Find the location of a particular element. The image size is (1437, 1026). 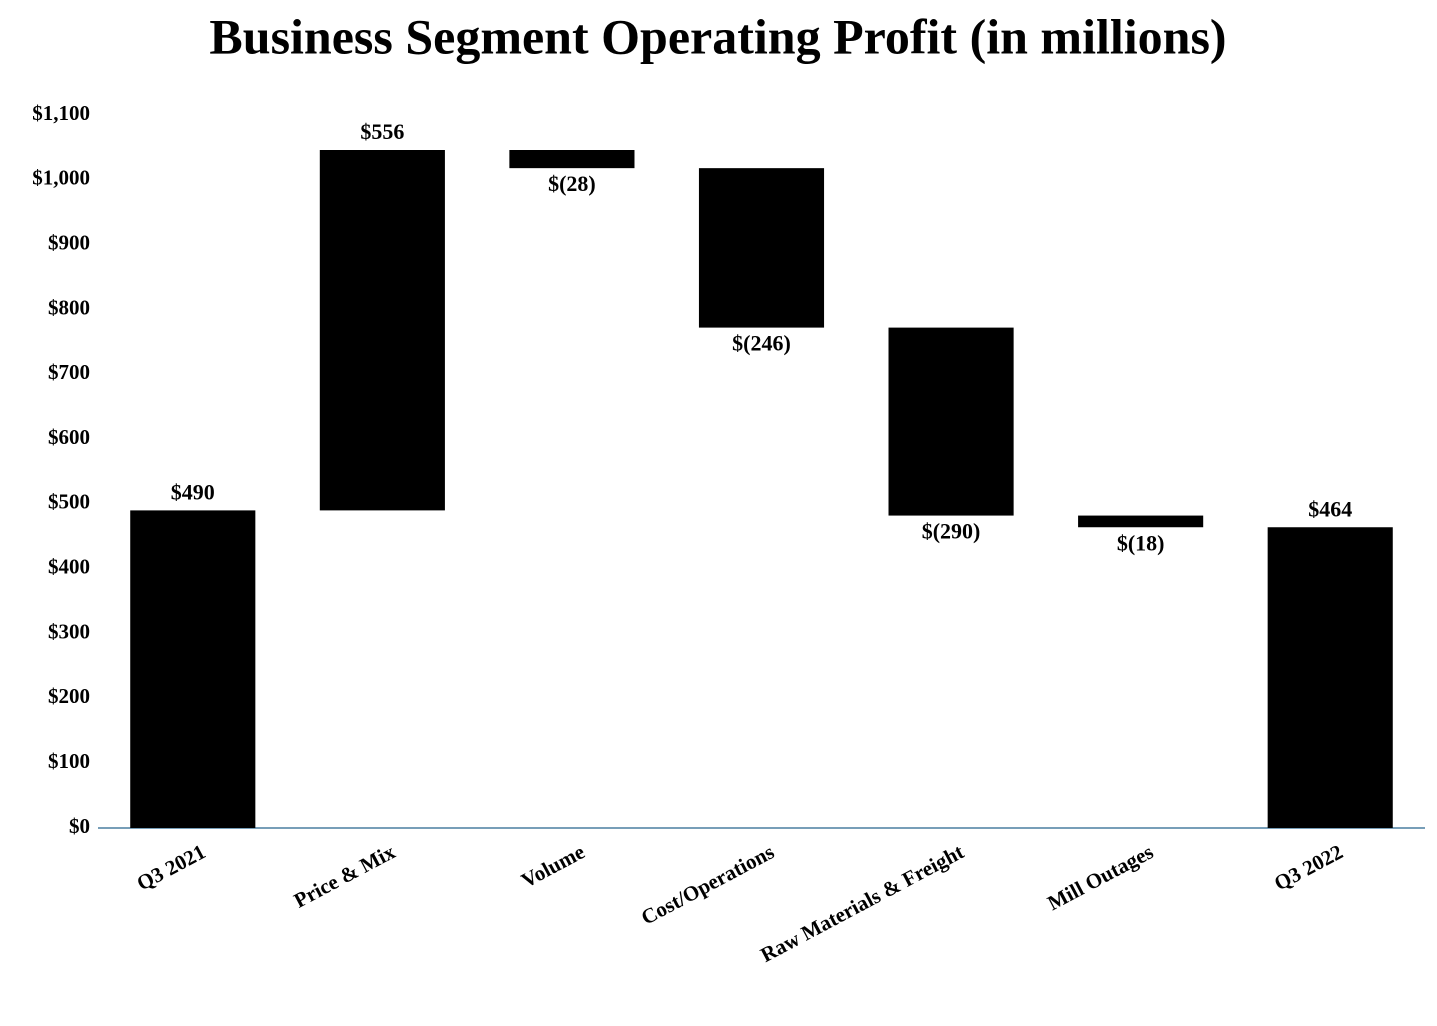

data-label: $556 is located at coordinates (382, 131).